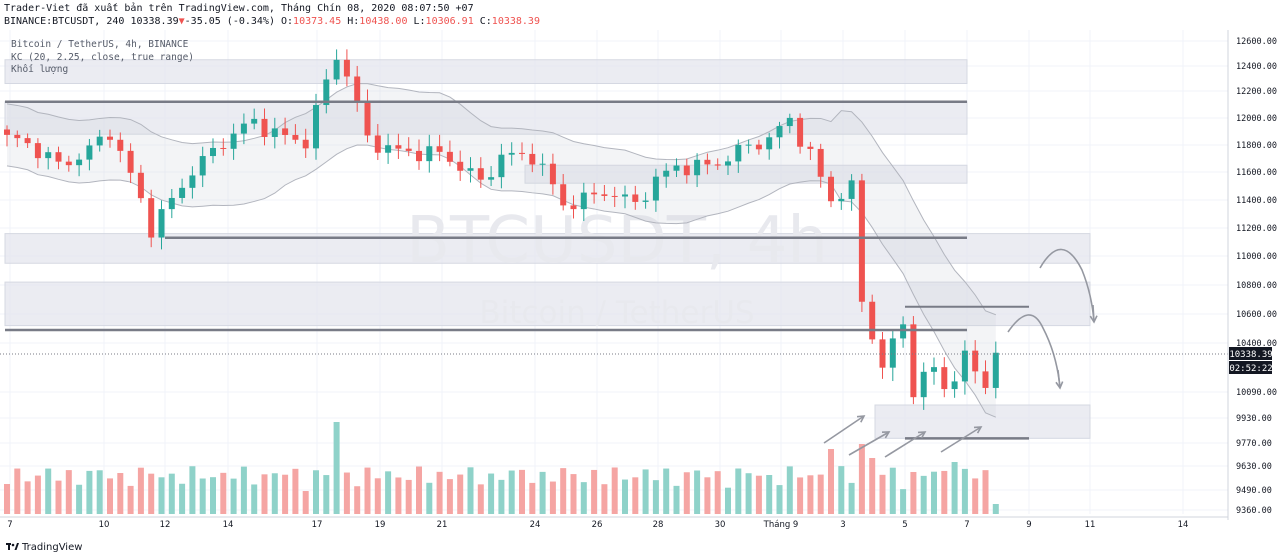  I want to click on y-tick-label: 10090.00, so click(1256, 393).